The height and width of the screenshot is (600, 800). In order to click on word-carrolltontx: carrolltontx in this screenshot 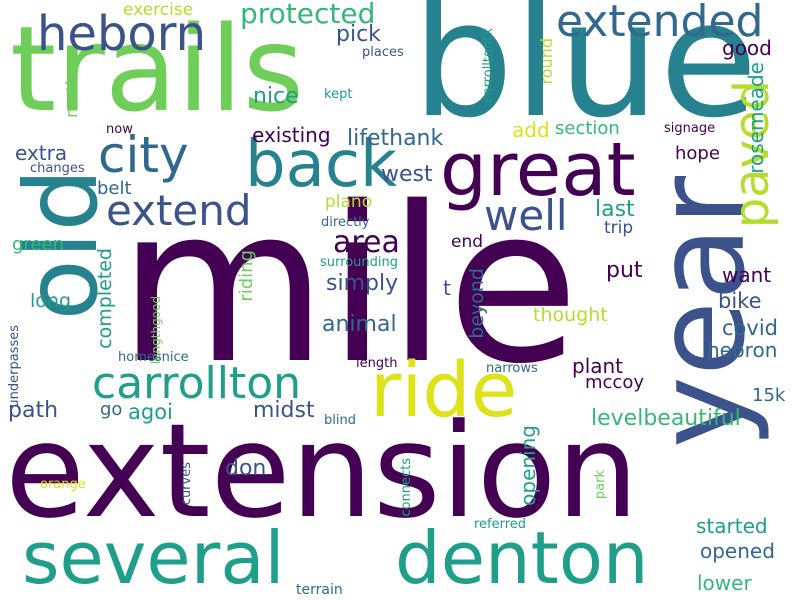, I will do `click(488, 65)`.